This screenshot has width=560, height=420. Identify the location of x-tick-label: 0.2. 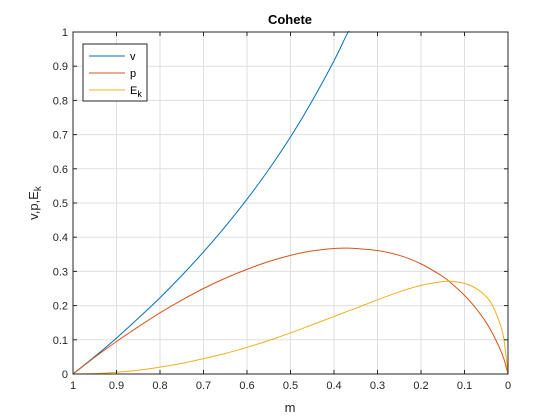
(420, 386).